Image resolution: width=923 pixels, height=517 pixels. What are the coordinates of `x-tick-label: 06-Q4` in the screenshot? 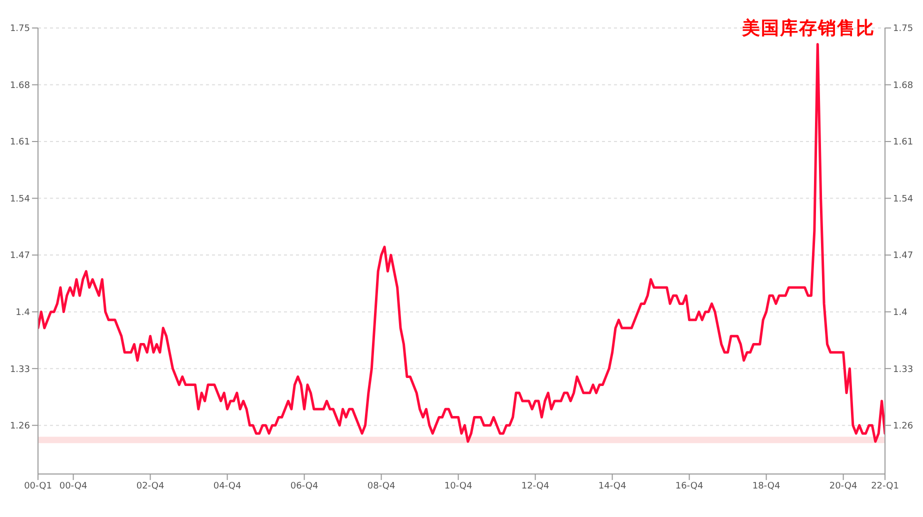 It's located at (304, 486).